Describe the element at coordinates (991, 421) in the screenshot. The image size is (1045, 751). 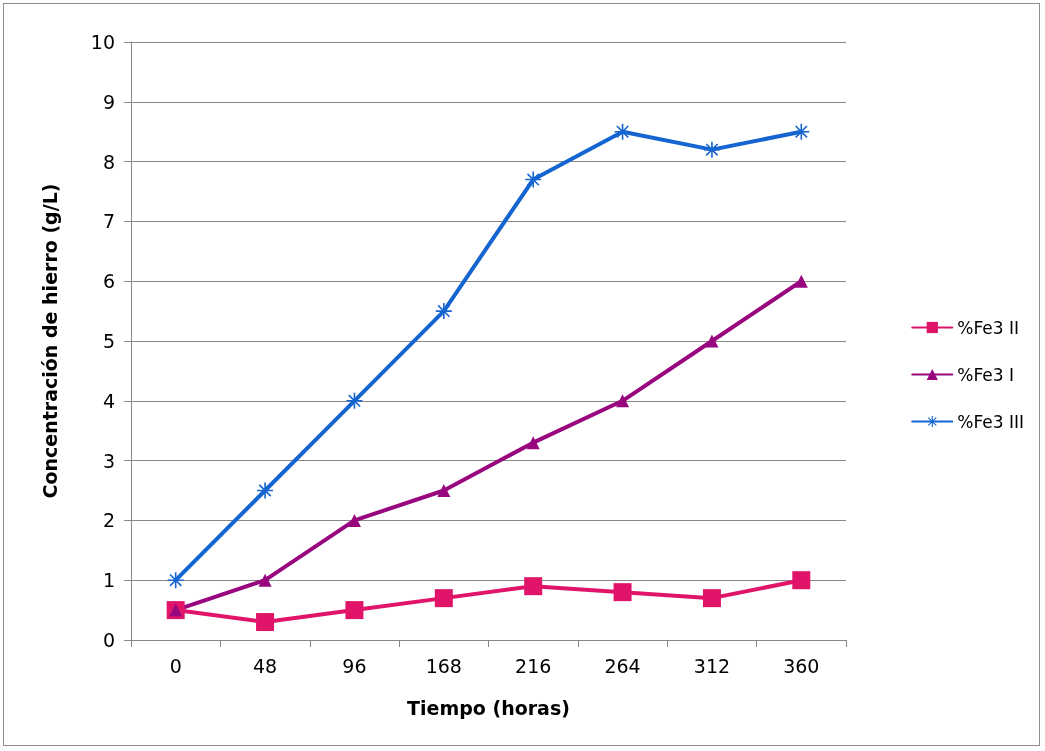
I see `legend-label: %Fe3 III` at that location.